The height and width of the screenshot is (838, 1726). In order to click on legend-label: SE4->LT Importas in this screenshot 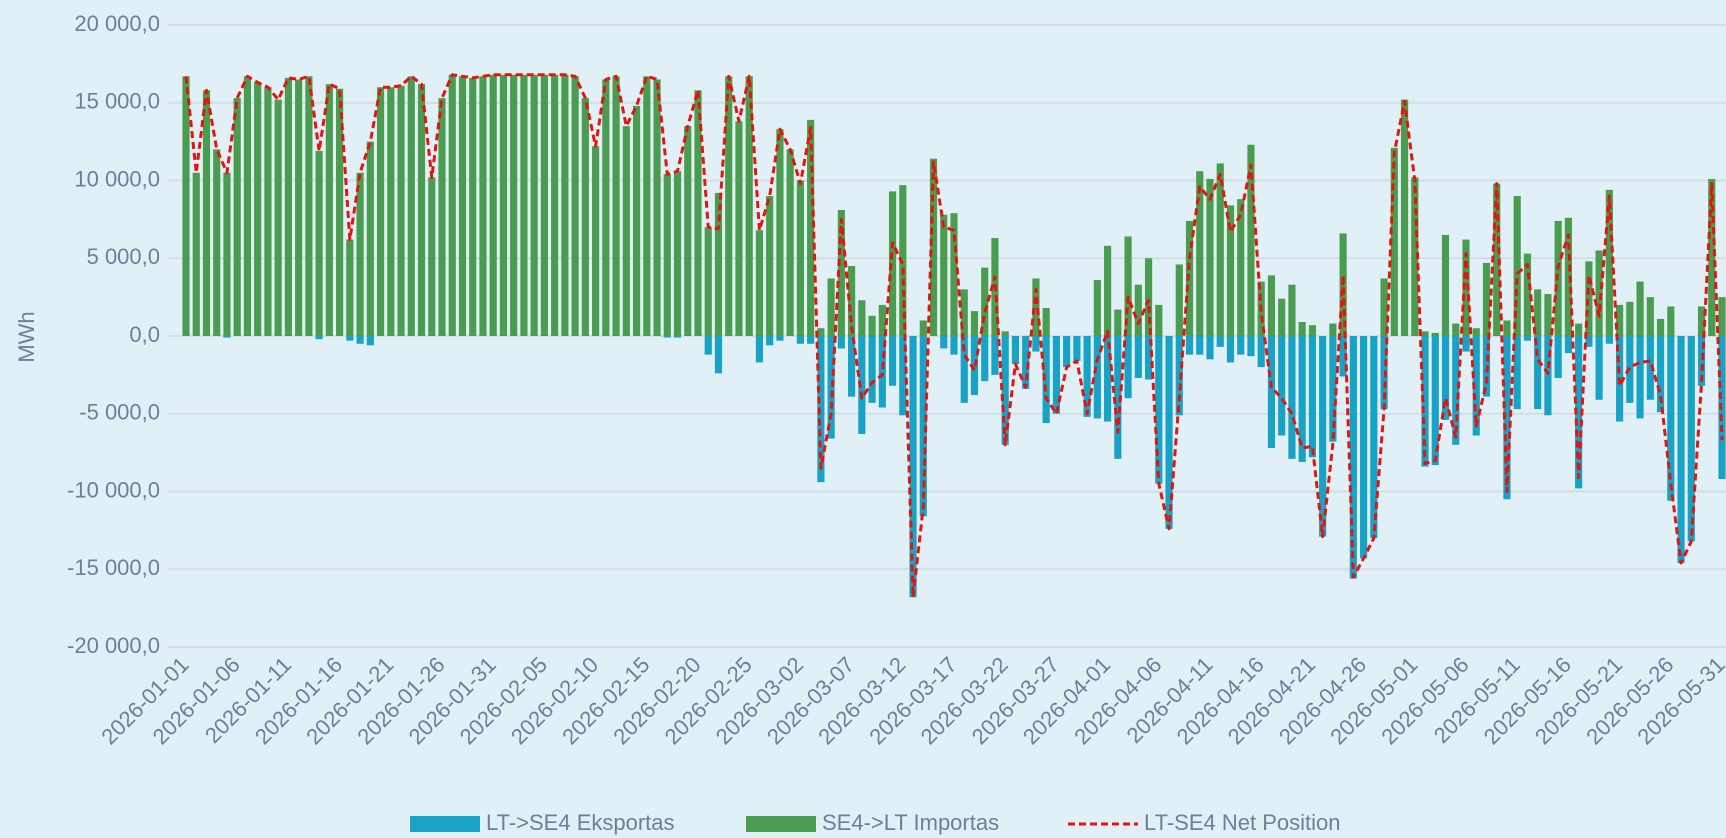, I will do `click(910, 822)`.